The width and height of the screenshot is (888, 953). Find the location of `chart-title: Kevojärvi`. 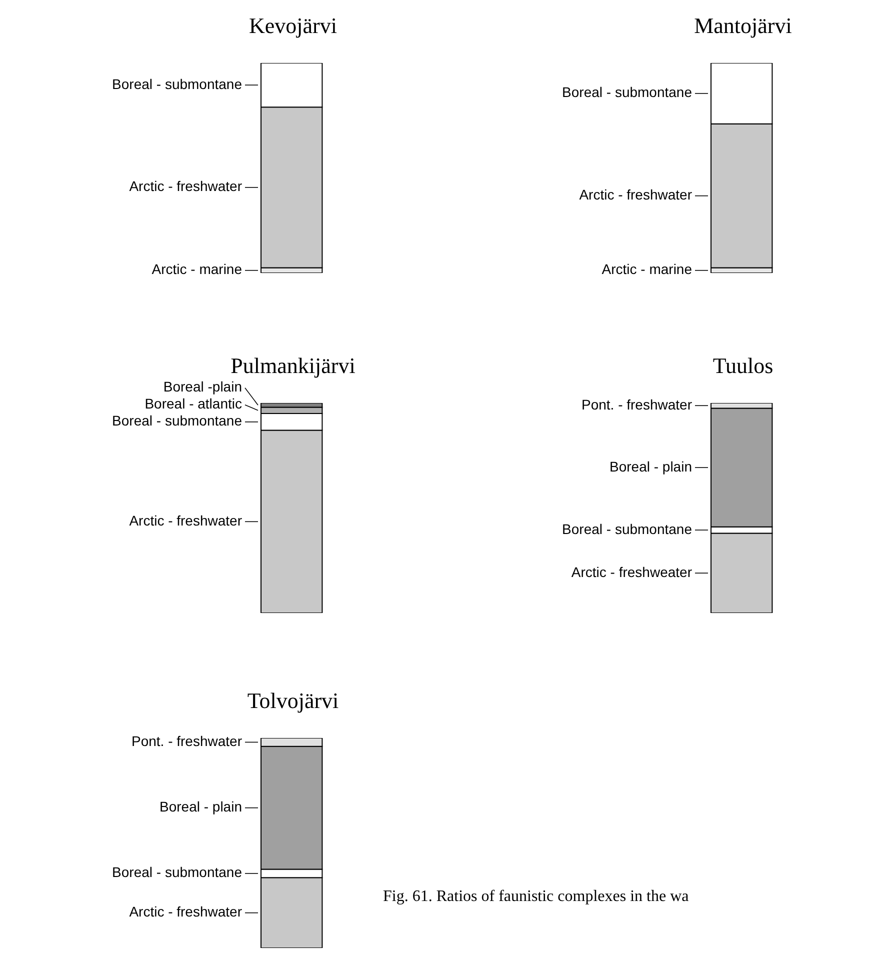

chart-title: Kevojärvi is located at coordinates (293, 25).